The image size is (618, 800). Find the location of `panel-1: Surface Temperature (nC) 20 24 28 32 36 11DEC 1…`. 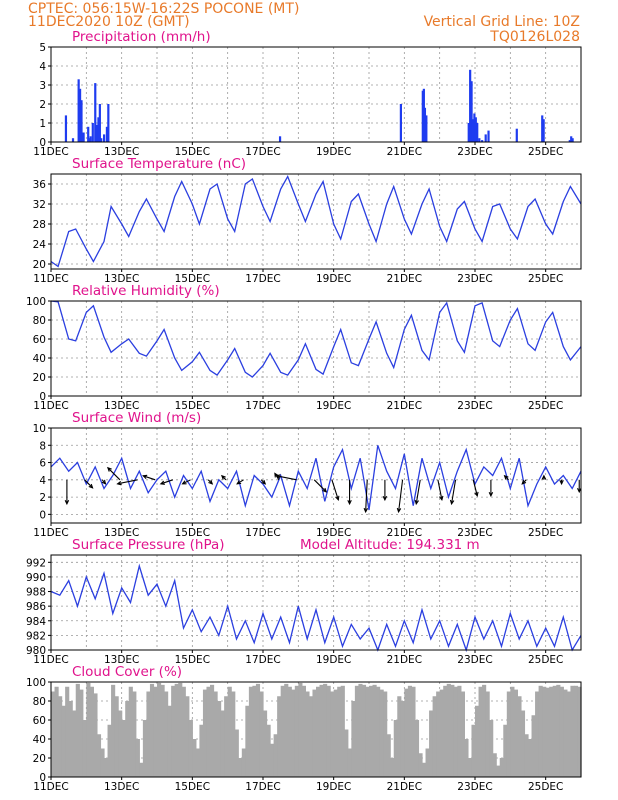

panel-1: Surface Temperature (nC) 20 24 28 32 36 11DEC 1… is located at coordinates (307, 220).